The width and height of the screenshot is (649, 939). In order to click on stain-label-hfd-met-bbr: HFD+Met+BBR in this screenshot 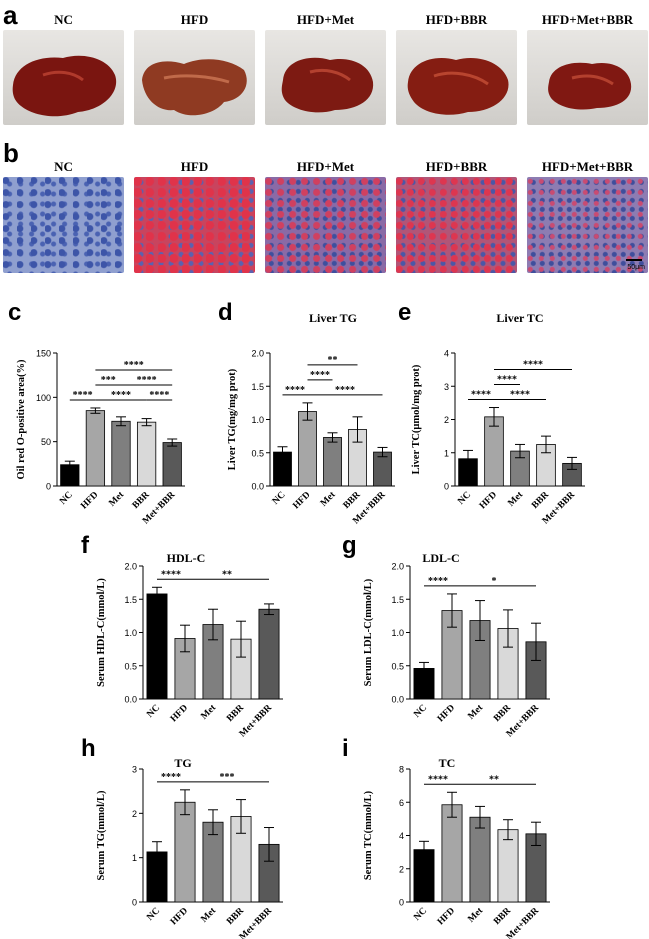, I will do `click(587, 166)`.